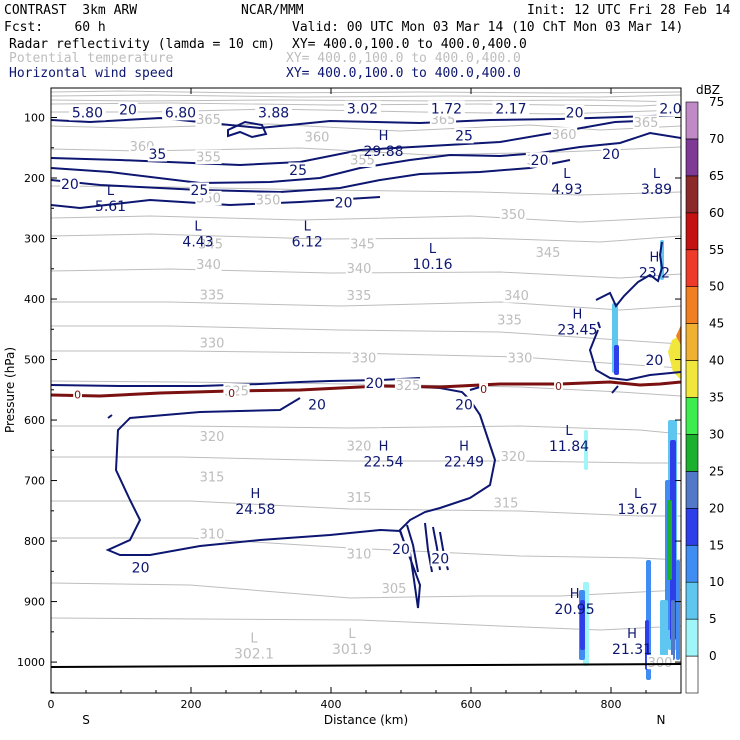 This screenshot has width=740, height=740. I want to click on extremum-1-marker: L, so click(111, 191).